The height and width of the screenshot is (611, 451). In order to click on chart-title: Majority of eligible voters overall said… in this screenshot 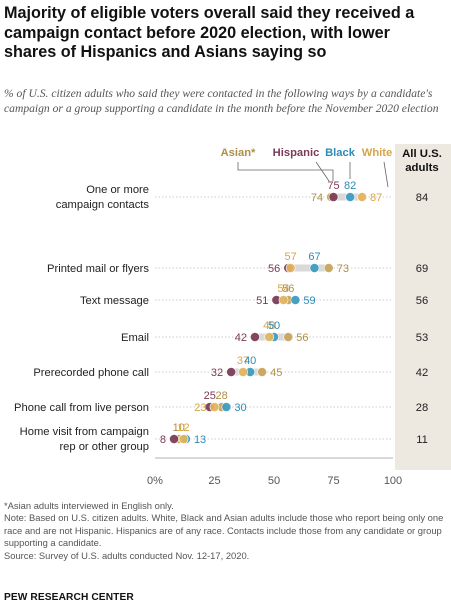, I will do `click(209, 32)`.